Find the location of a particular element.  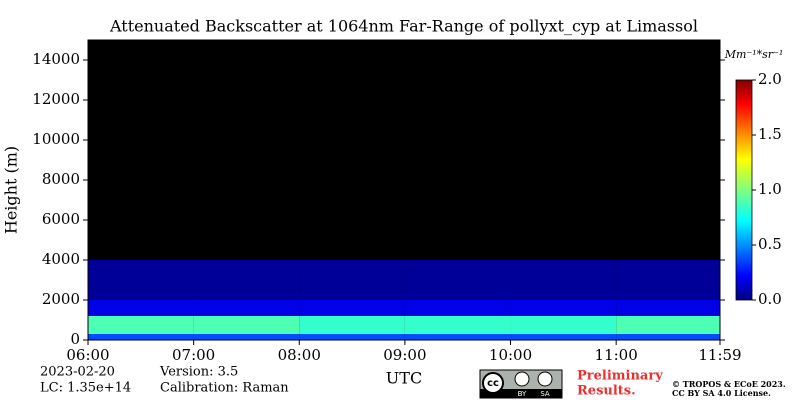

x-tick-label: 09:00 is located at coordinates (404, 355).